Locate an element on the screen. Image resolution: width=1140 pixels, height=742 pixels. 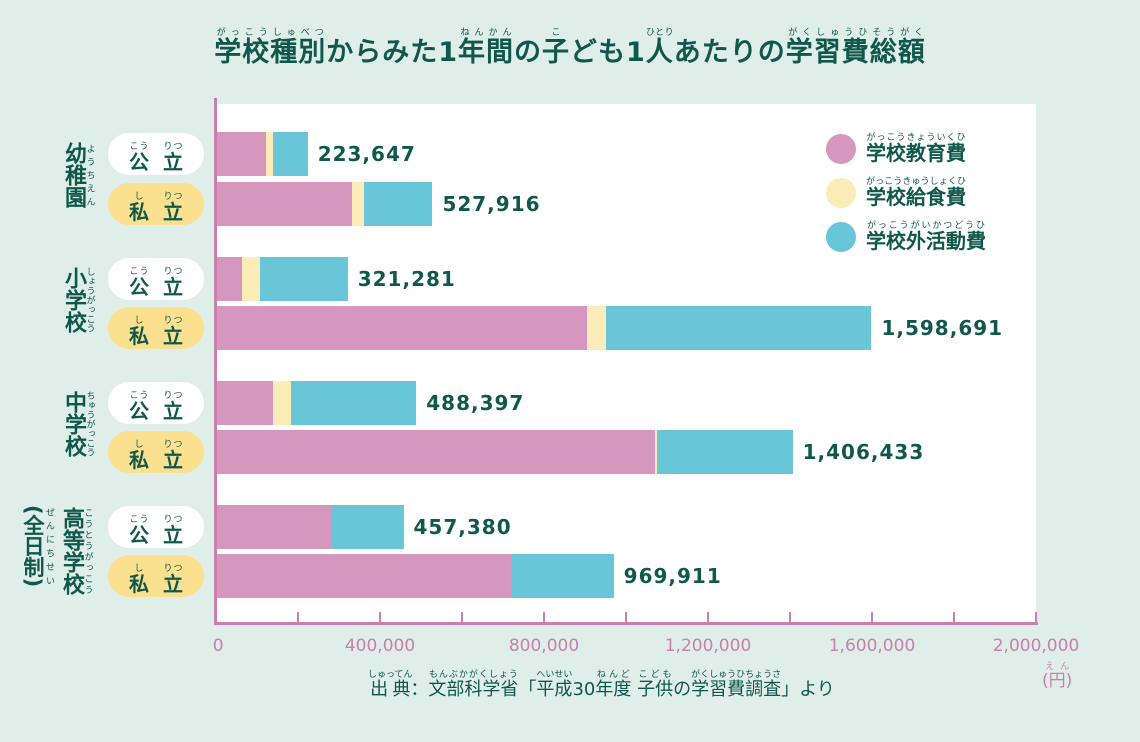
category-label: 中学校ちゅうがっこう is located at coordinates (78, 424).